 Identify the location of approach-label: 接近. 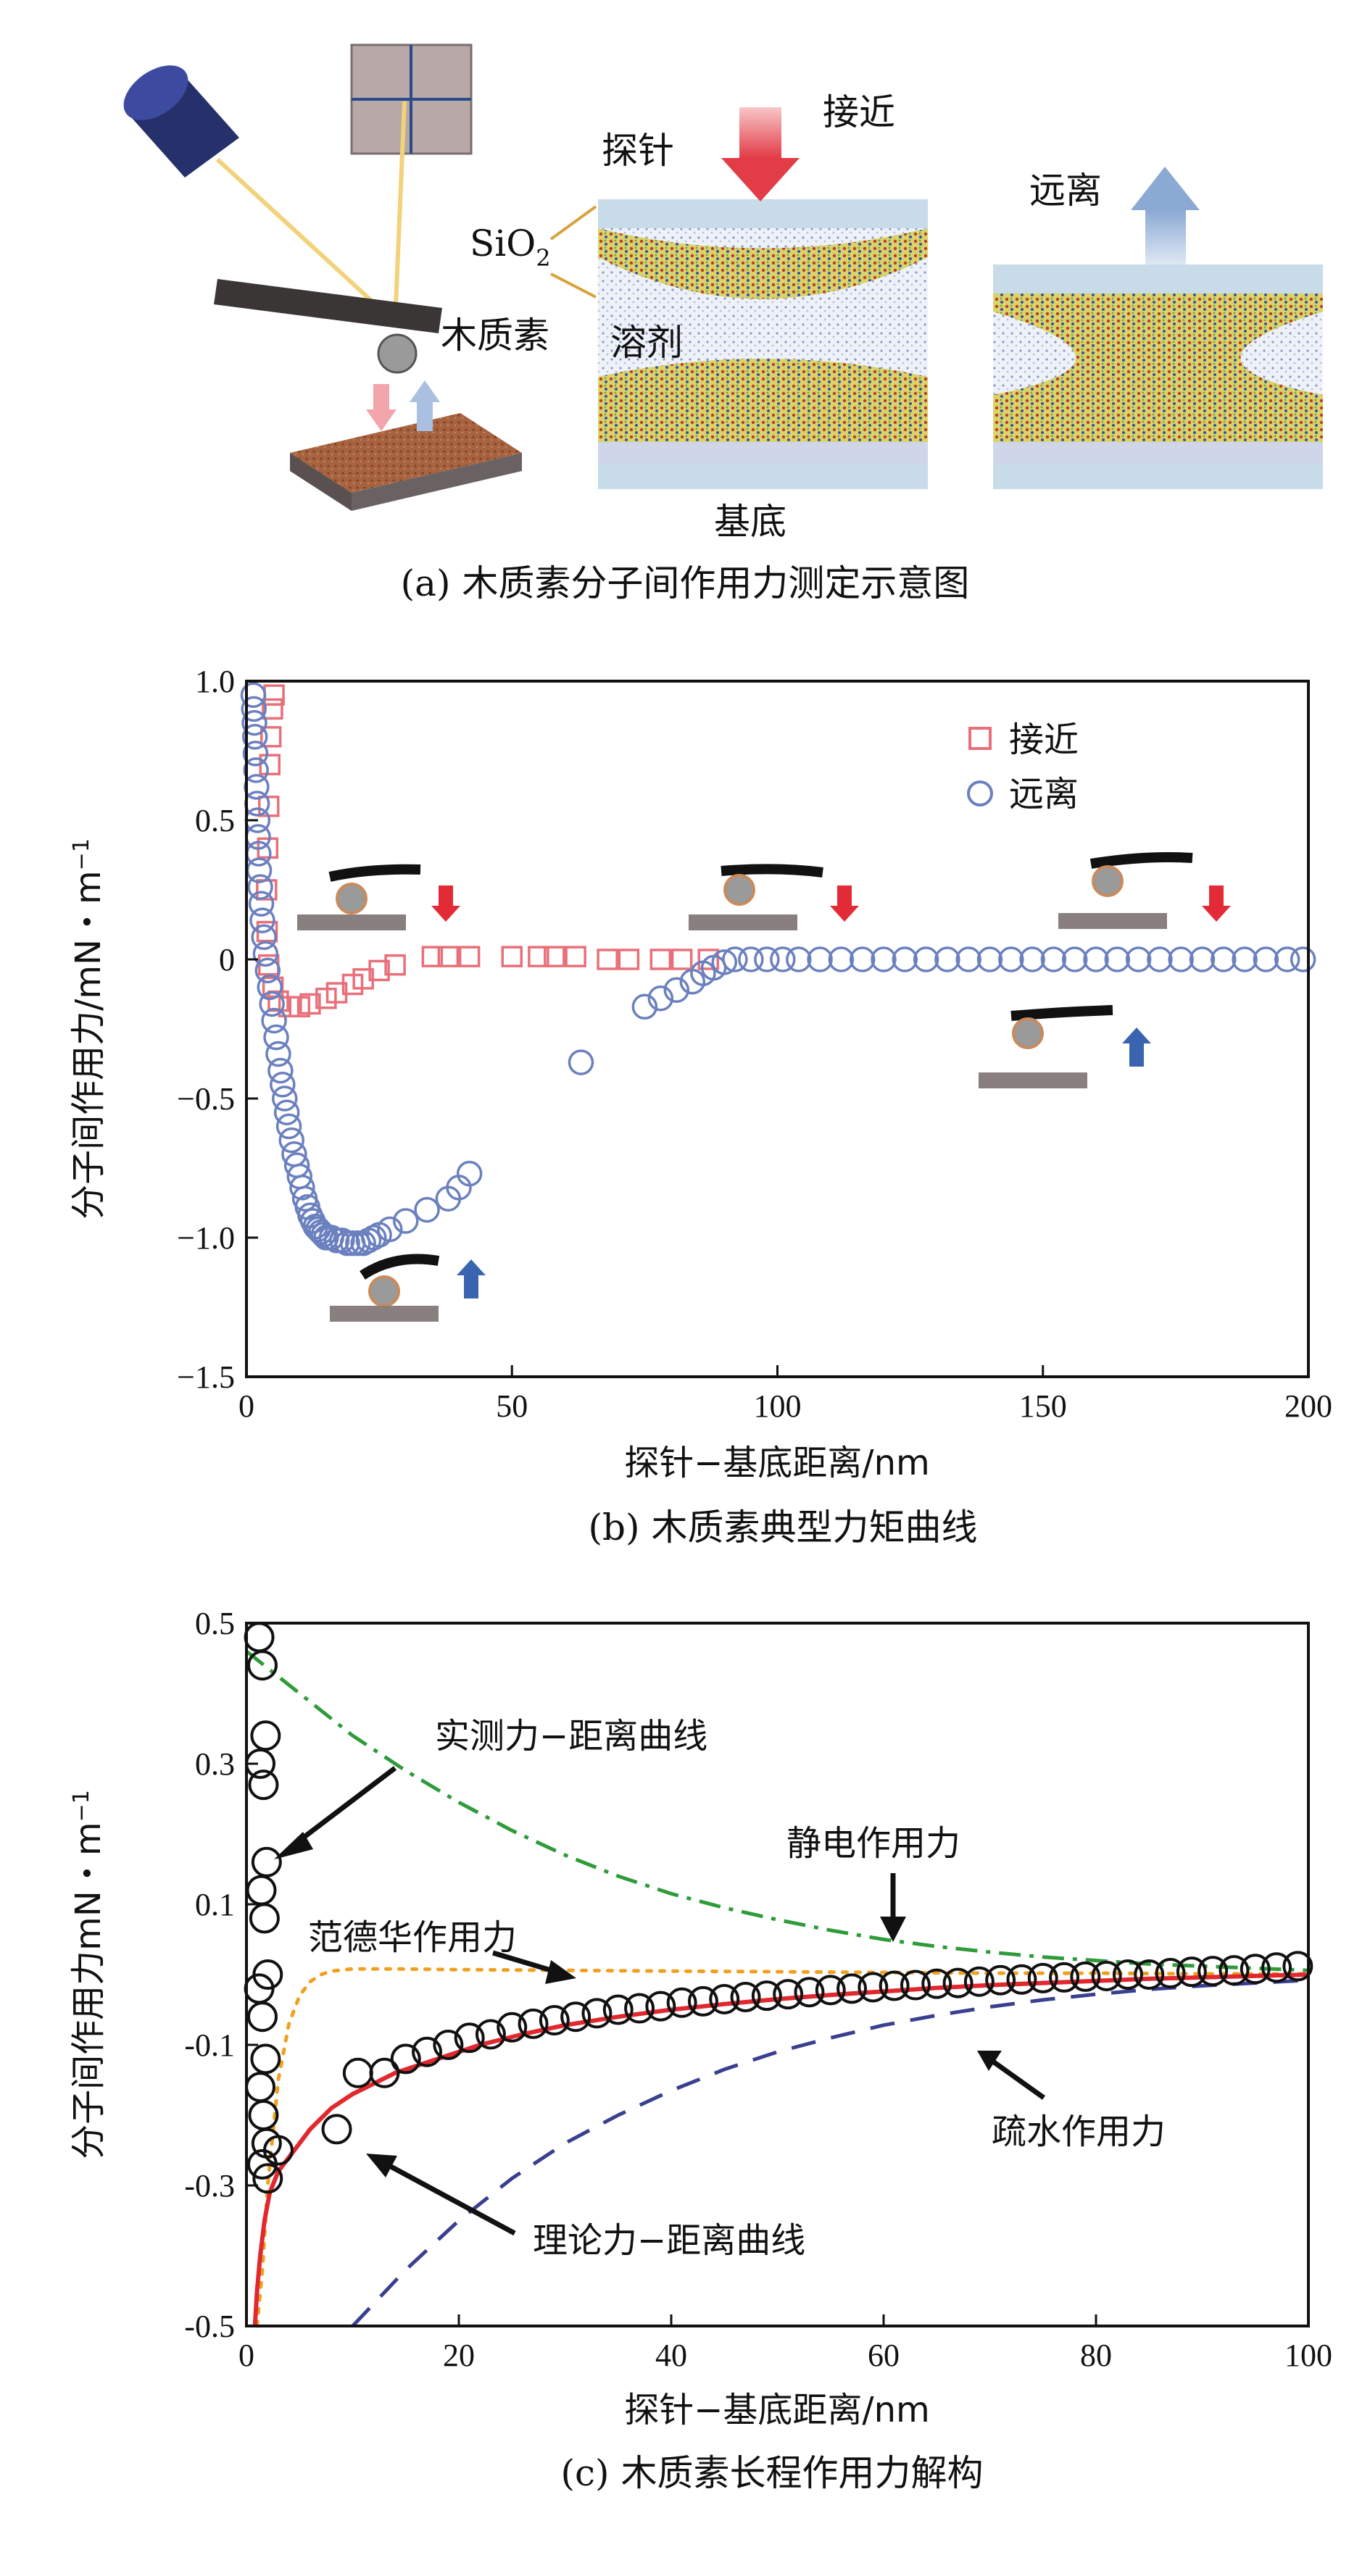
(859, 112).